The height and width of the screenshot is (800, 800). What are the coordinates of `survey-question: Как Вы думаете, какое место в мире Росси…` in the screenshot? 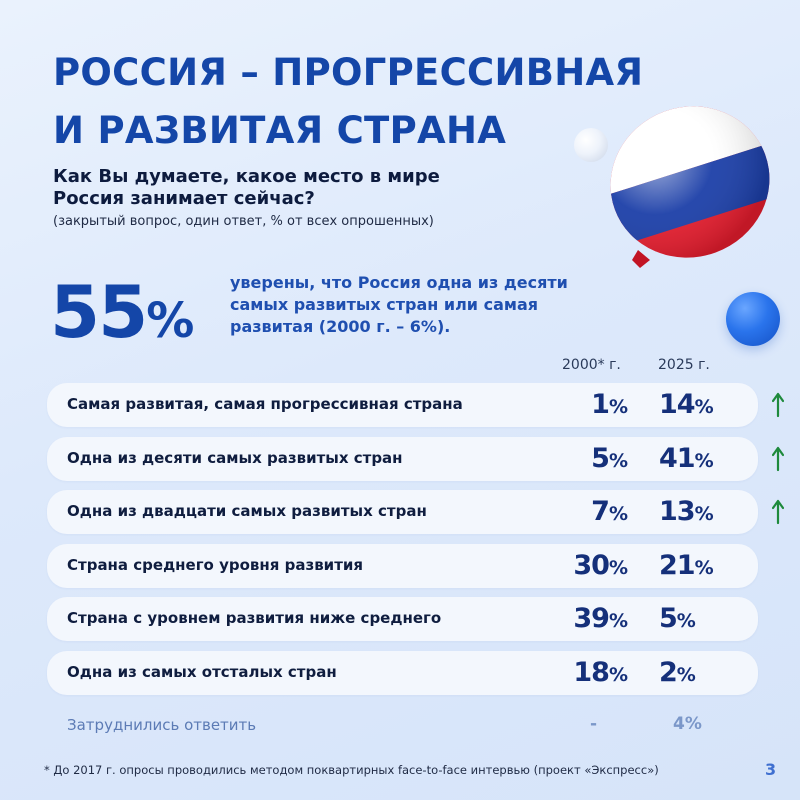 It's located at (246, 188).